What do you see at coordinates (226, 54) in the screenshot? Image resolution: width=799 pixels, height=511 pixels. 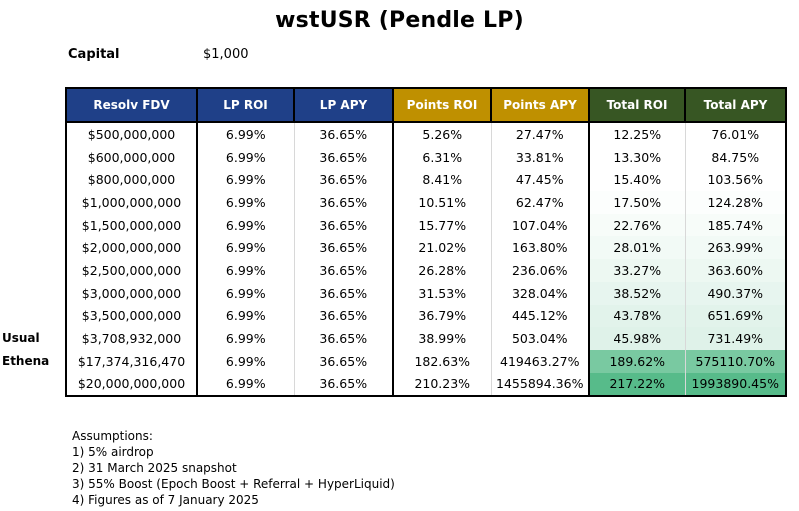 I see `capital-value: $1,000` at bounding box center [226, 54].